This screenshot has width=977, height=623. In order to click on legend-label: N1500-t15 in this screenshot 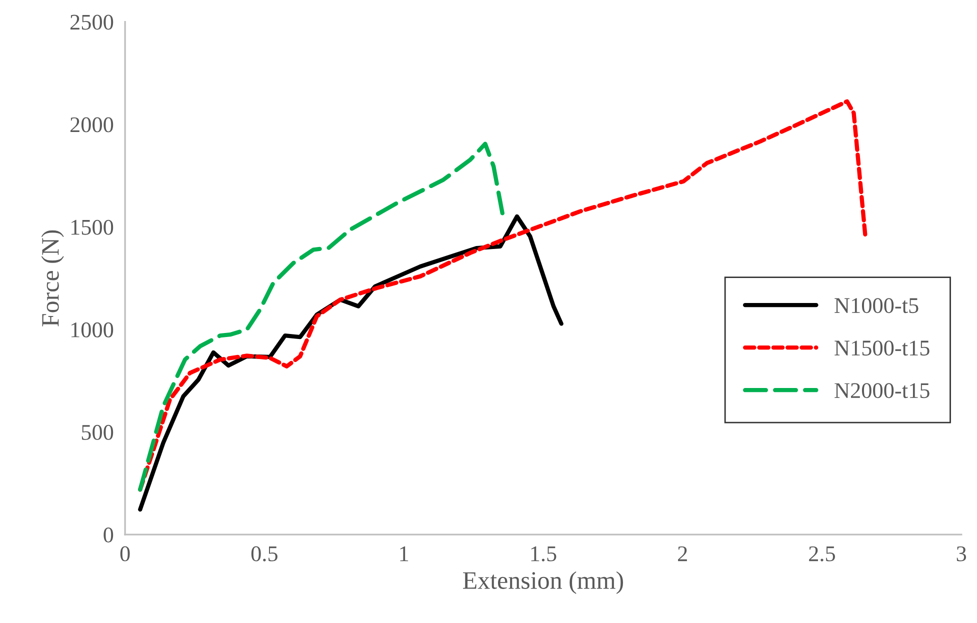, I will do `click(882, 348)`.